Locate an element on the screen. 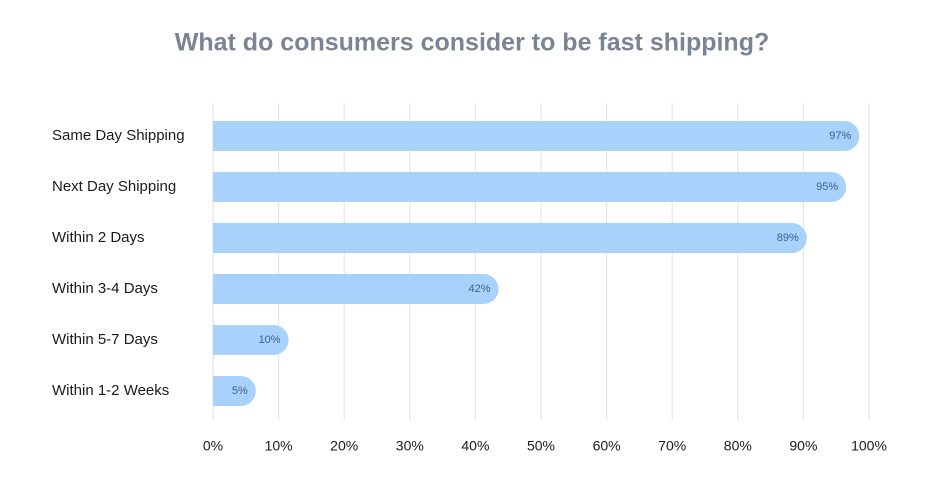  x-tick-label: 10% is located at coordinates (279, 446).